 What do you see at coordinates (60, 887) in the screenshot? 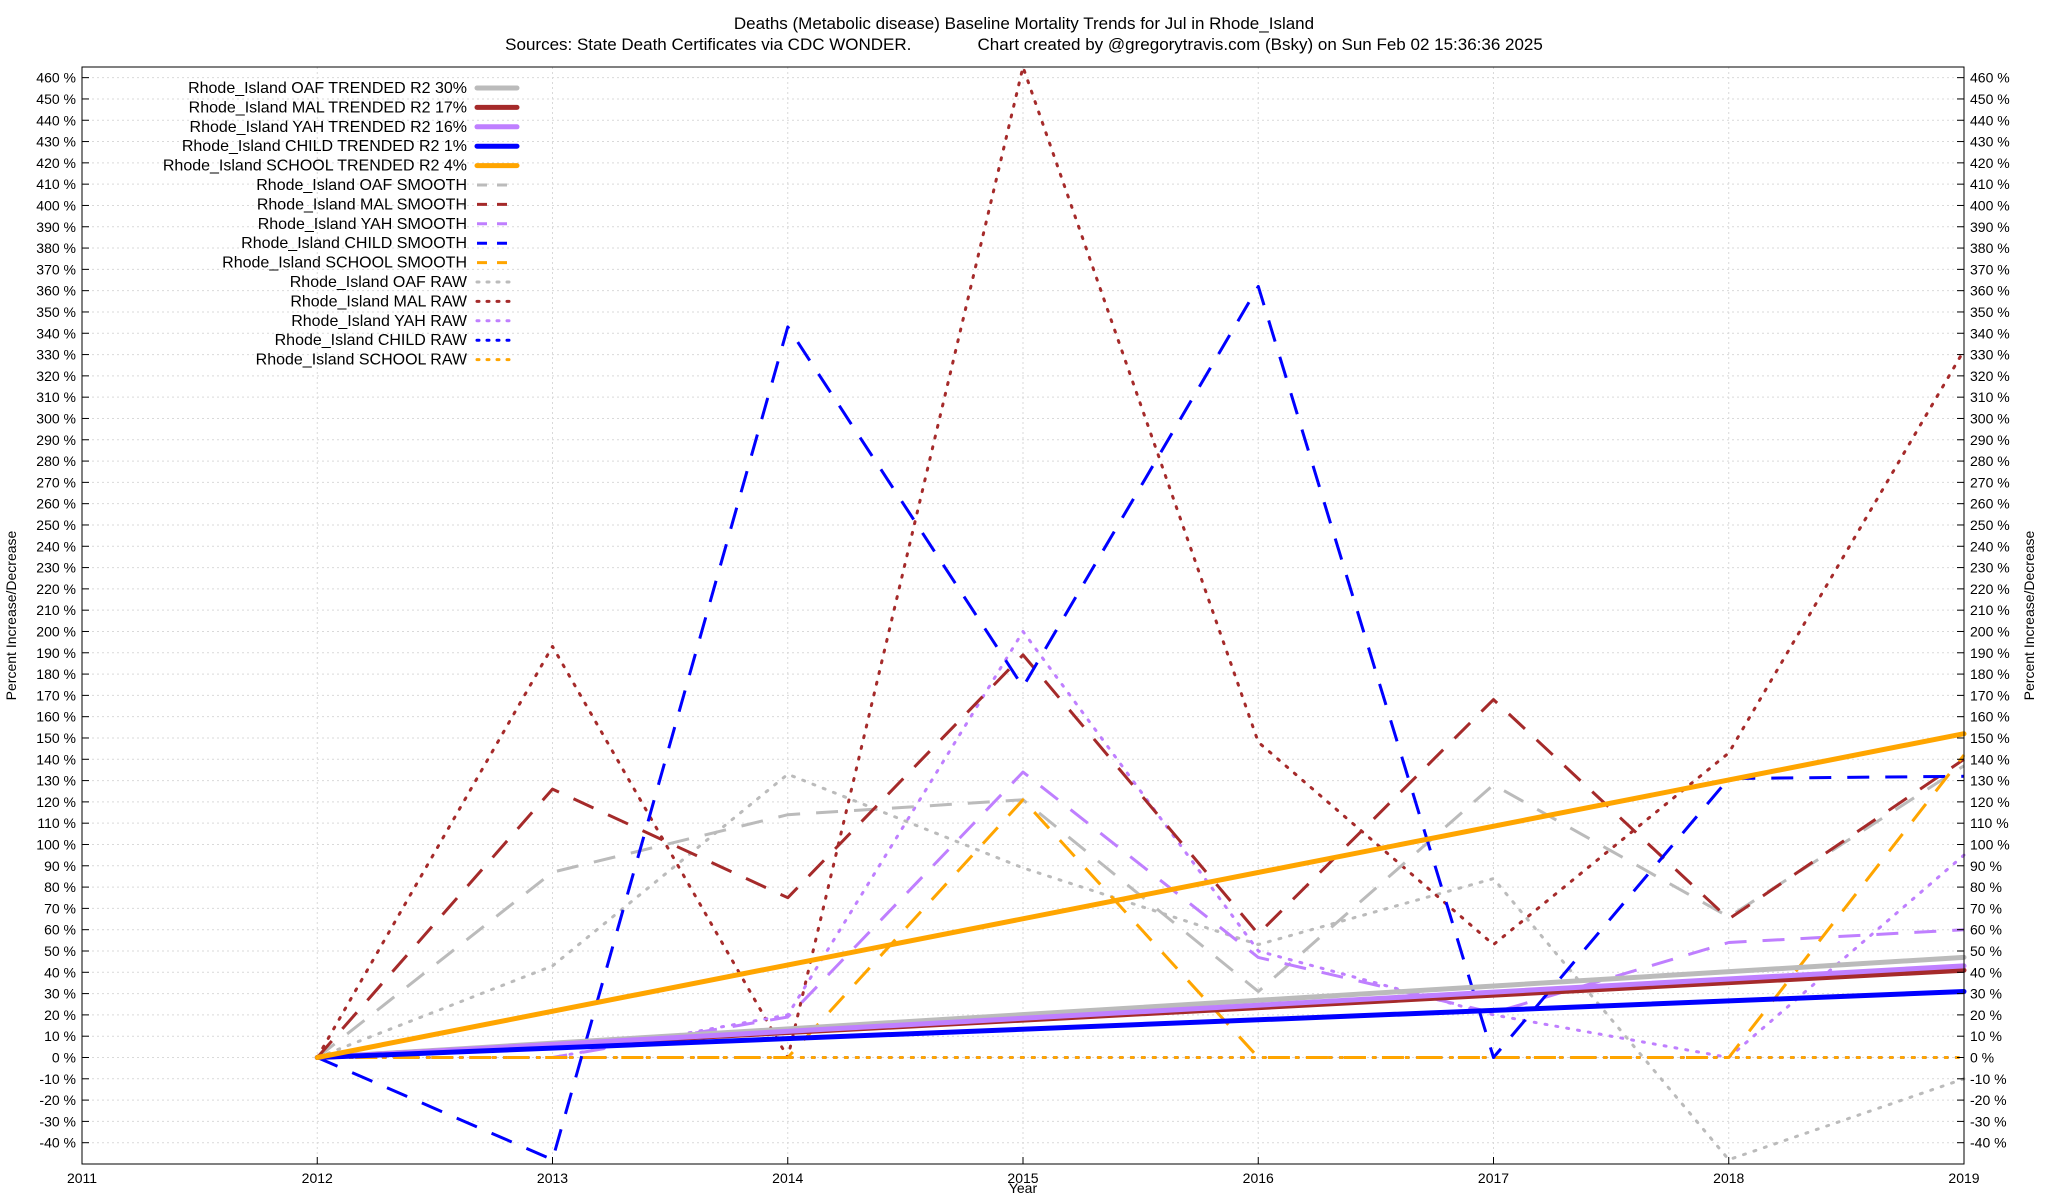
I see `y-tick-label: 80 %` at bounding box center [60, 887].